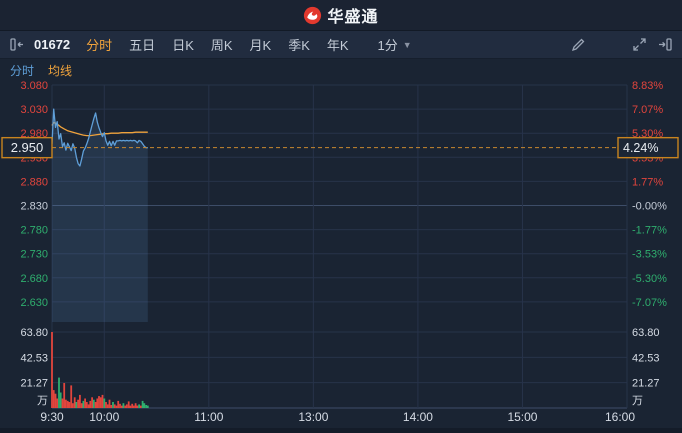 Image resolution: width=682 pixels, height=433 pixels. I want to click on draw-edit-icon, so click(578, 45).